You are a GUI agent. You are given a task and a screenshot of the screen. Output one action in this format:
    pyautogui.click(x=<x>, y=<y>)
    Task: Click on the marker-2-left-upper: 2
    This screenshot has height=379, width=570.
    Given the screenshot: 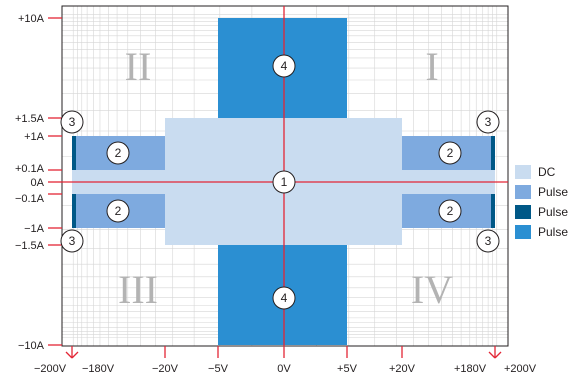 What is the action you would take?
    pyautogui.click(x=118, y=153)
    